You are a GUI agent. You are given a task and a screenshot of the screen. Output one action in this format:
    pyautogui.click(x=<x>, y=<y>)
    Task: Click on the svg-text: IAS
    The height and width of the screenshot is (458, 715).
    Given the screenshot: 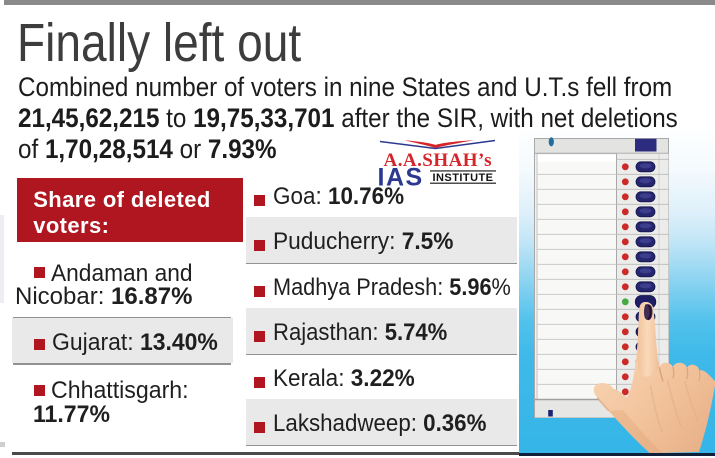 What is the action you would take?
    pyautogui.click(x=401, y=177)
    